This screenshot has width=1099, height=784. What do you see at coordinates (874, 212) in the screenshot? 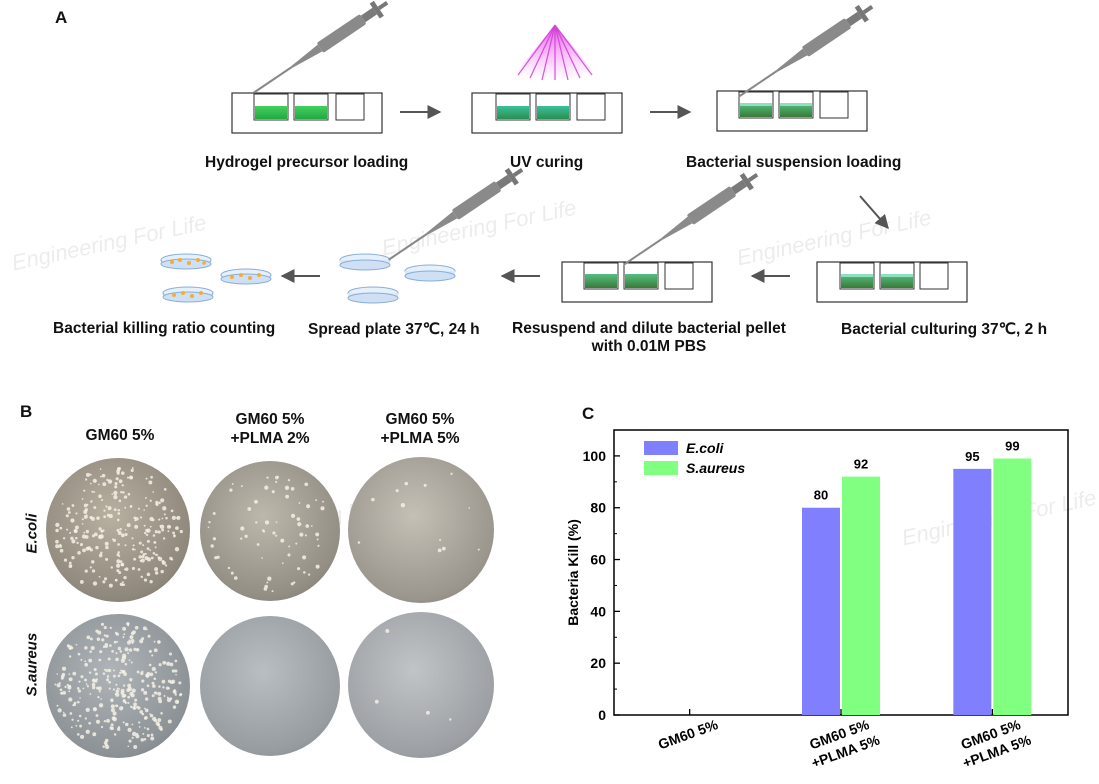
I see `arrow-icon` at bounding box center [874, 212].